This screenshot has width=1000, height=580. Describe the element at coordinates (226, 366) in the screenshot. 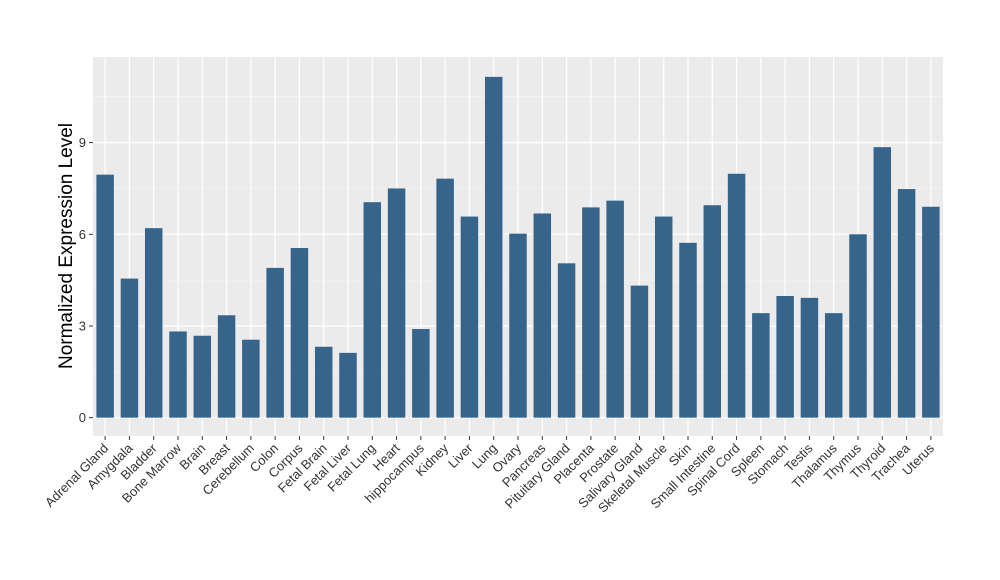

I see `bar-breast` at that location.